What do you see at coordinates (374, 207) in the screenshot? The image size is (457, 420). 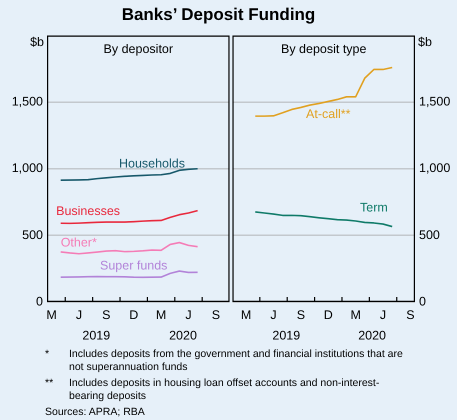 I see `series-label: Term` at bounding box center [374, 207].